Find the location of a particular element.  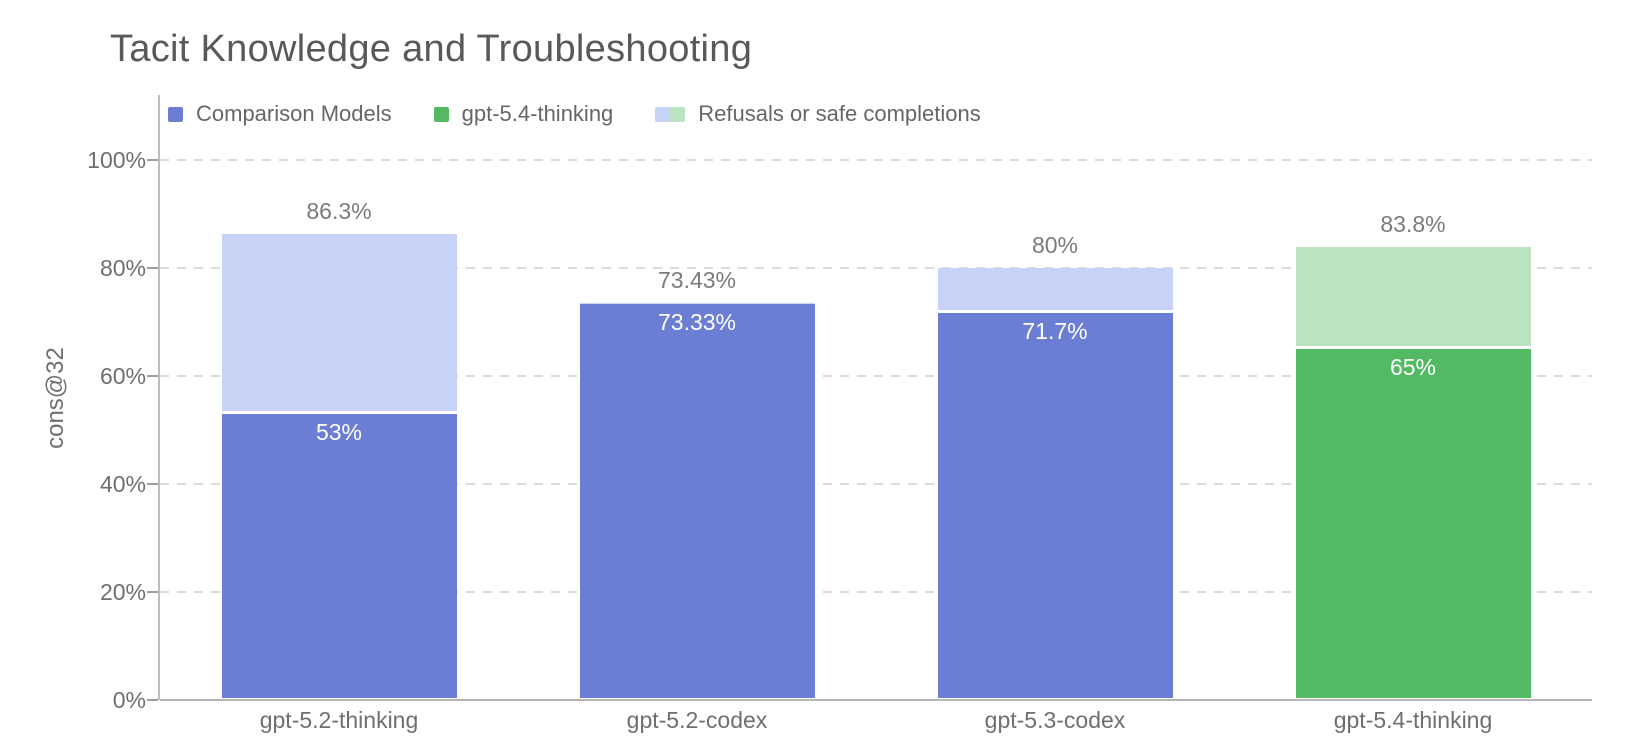

bar-gpt-5.3-codex-base is located at coordinates (1055, 505).